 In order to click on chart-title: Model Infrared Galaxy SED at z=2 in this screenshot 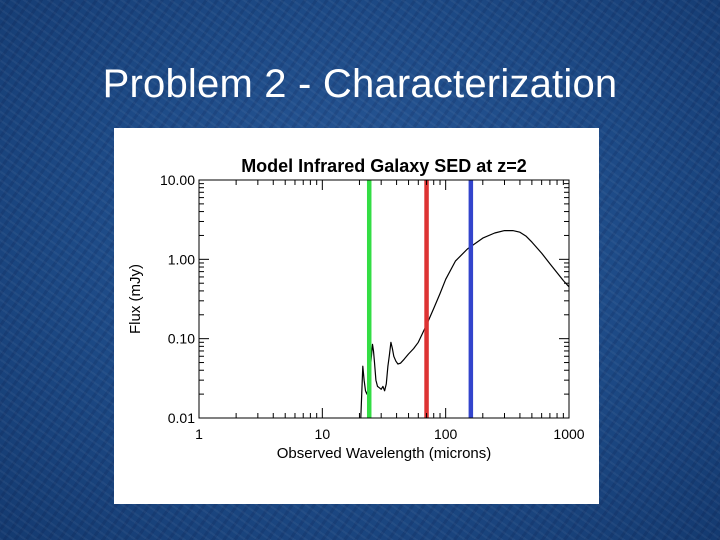, I will do `click(384, 166)`.